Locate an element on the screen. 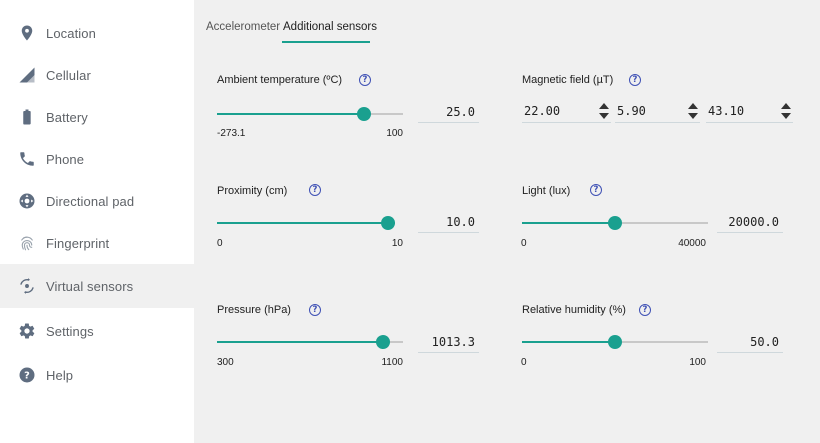 This screenshot has width=820, height=443. relative-humidity-input: 50.0 is located at coordinates (750, 342).